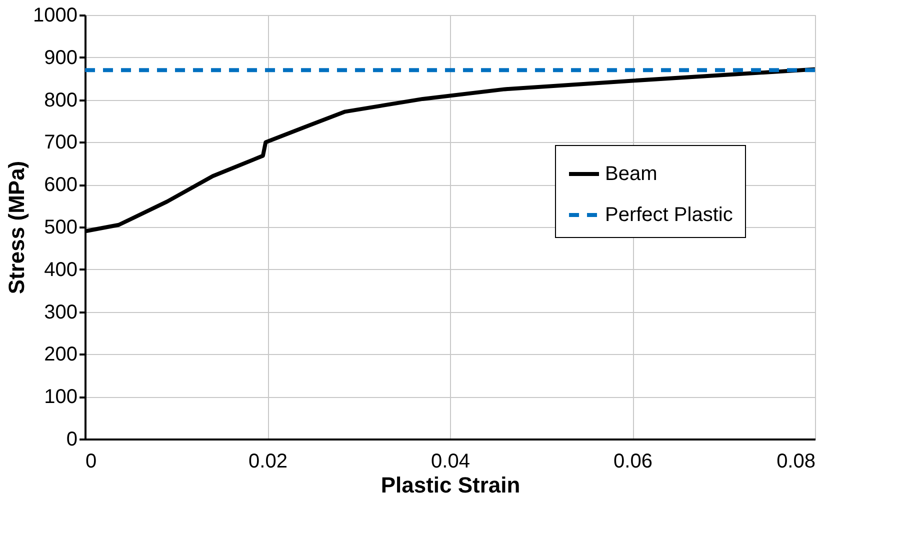 This screenshot has width=900, height=541. Describe the element at coordinates (631, 174) in the screenshot. I see `legend-label: Beam` at that location.